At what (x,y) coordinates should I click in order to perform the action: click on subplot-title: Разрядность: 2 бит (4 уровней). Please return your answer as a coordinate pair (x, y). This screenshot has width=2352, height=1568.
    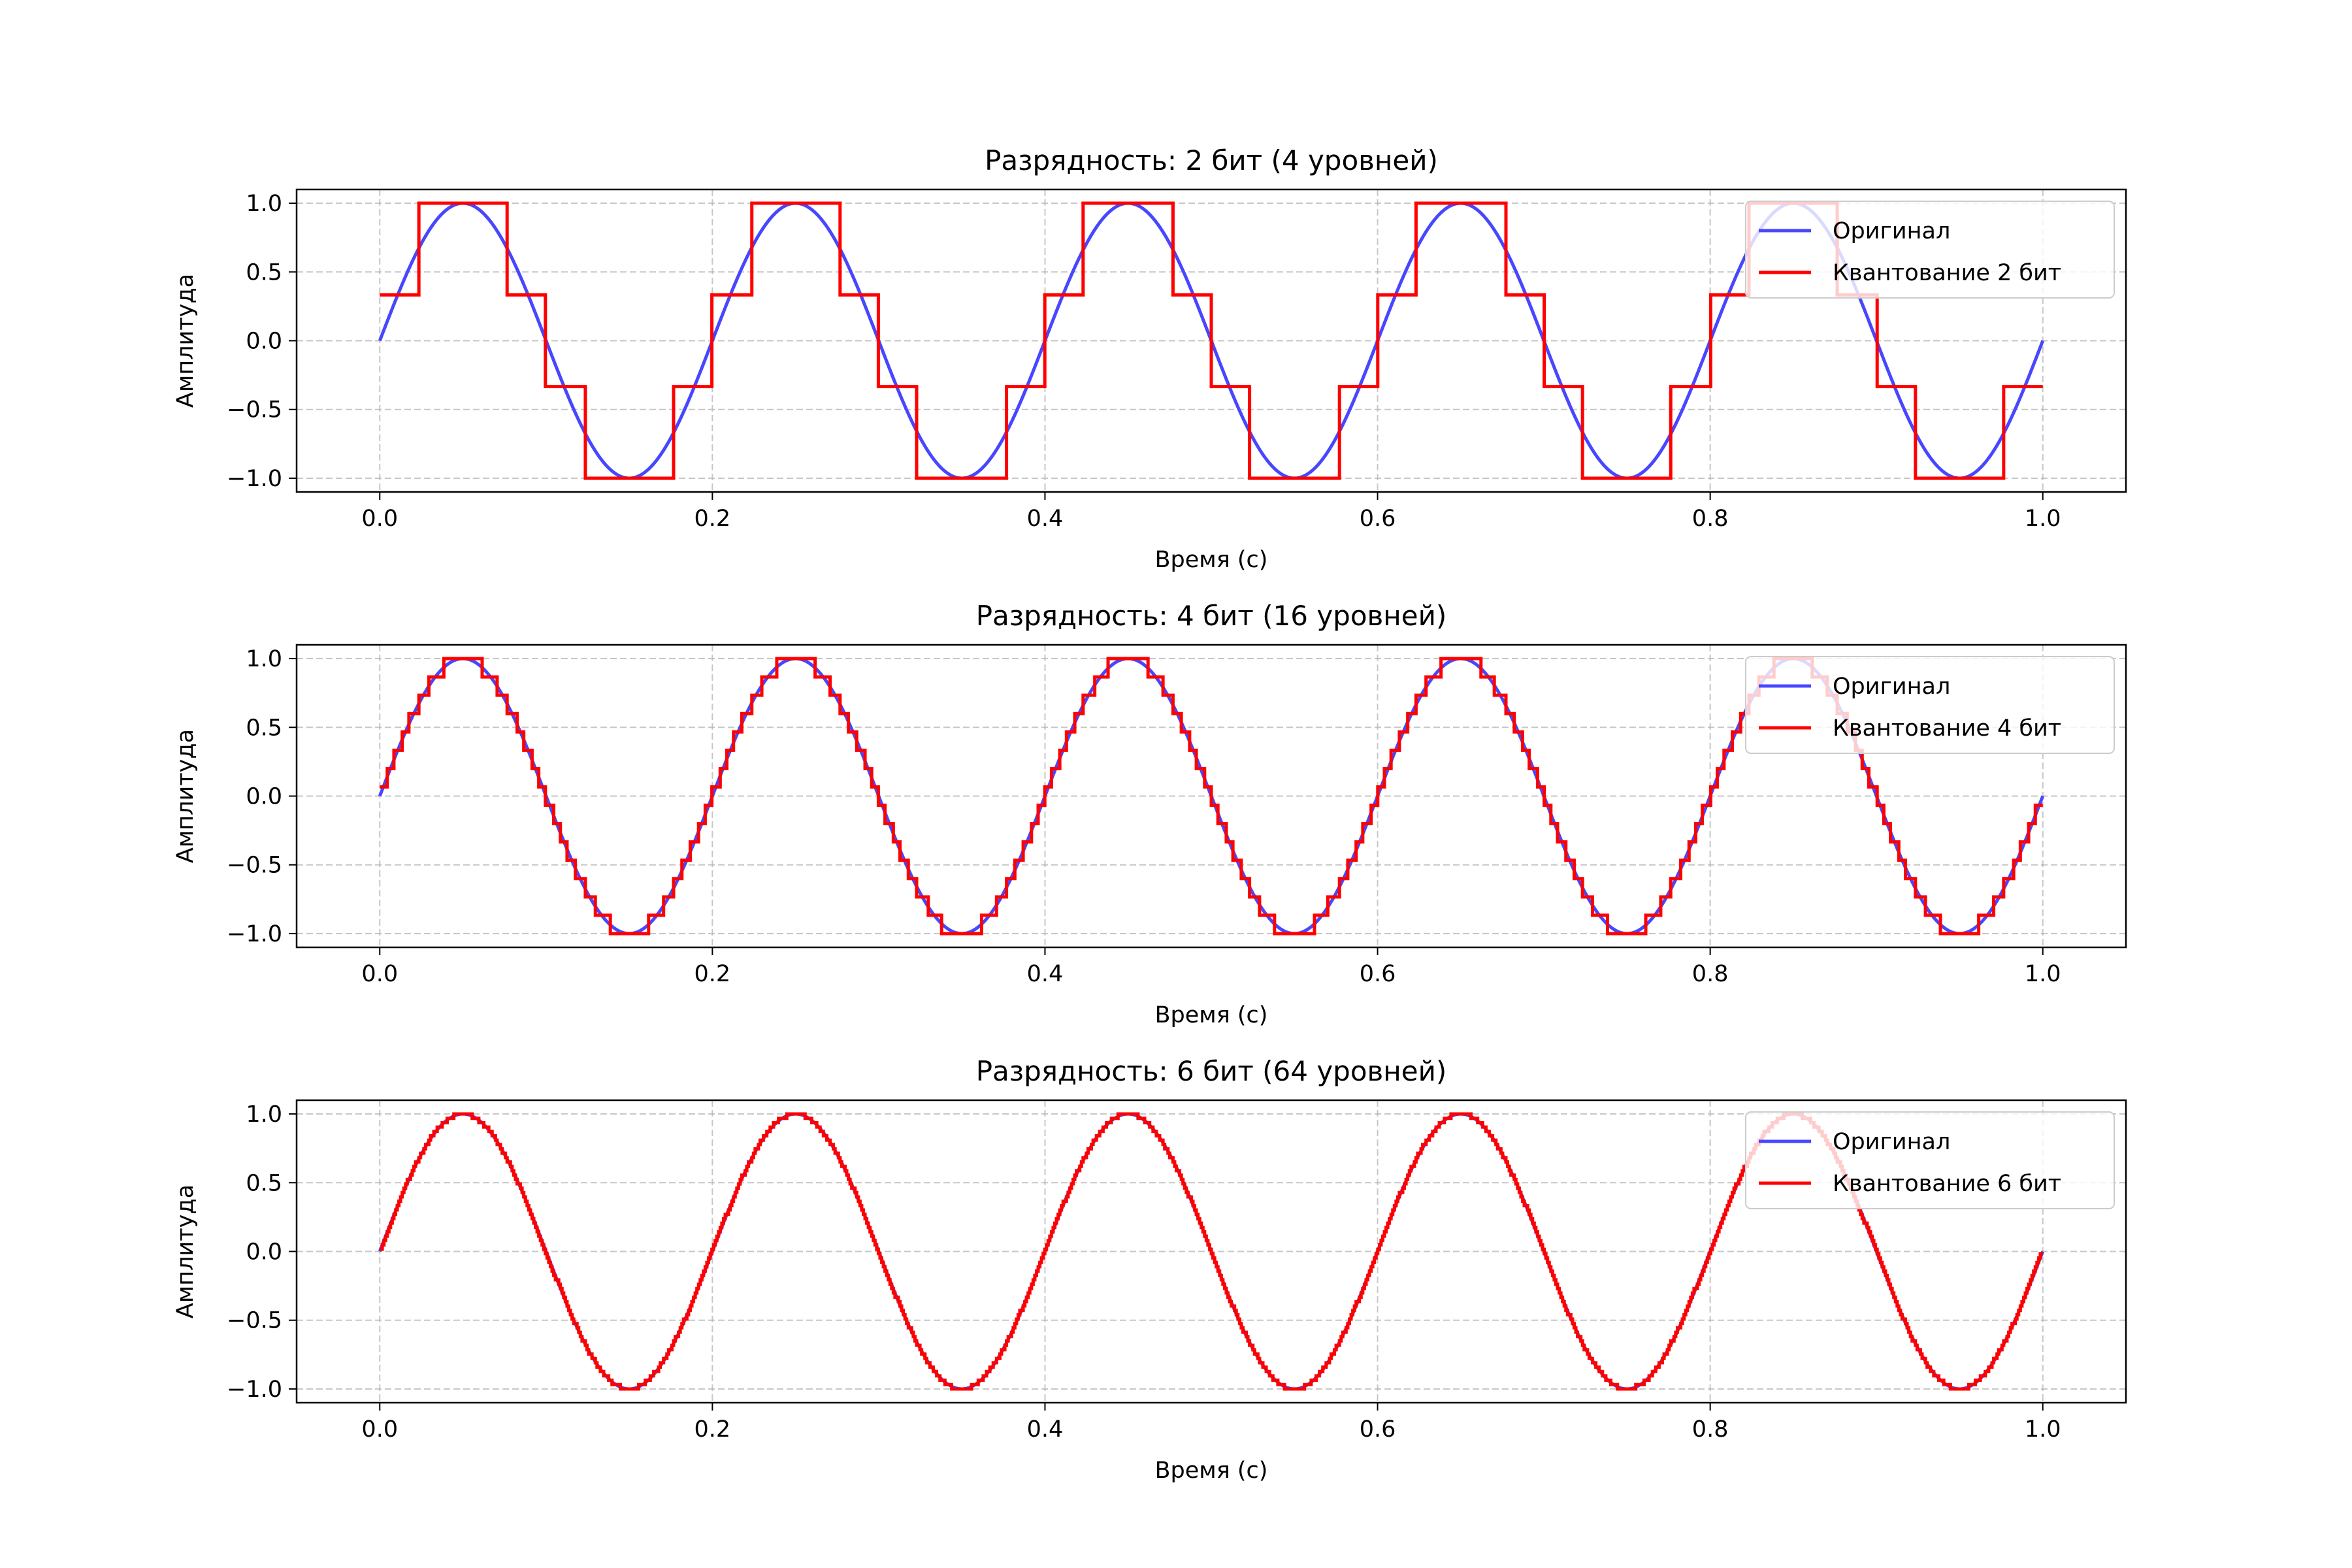
    Looking at the image, I should click on (1211, 160).